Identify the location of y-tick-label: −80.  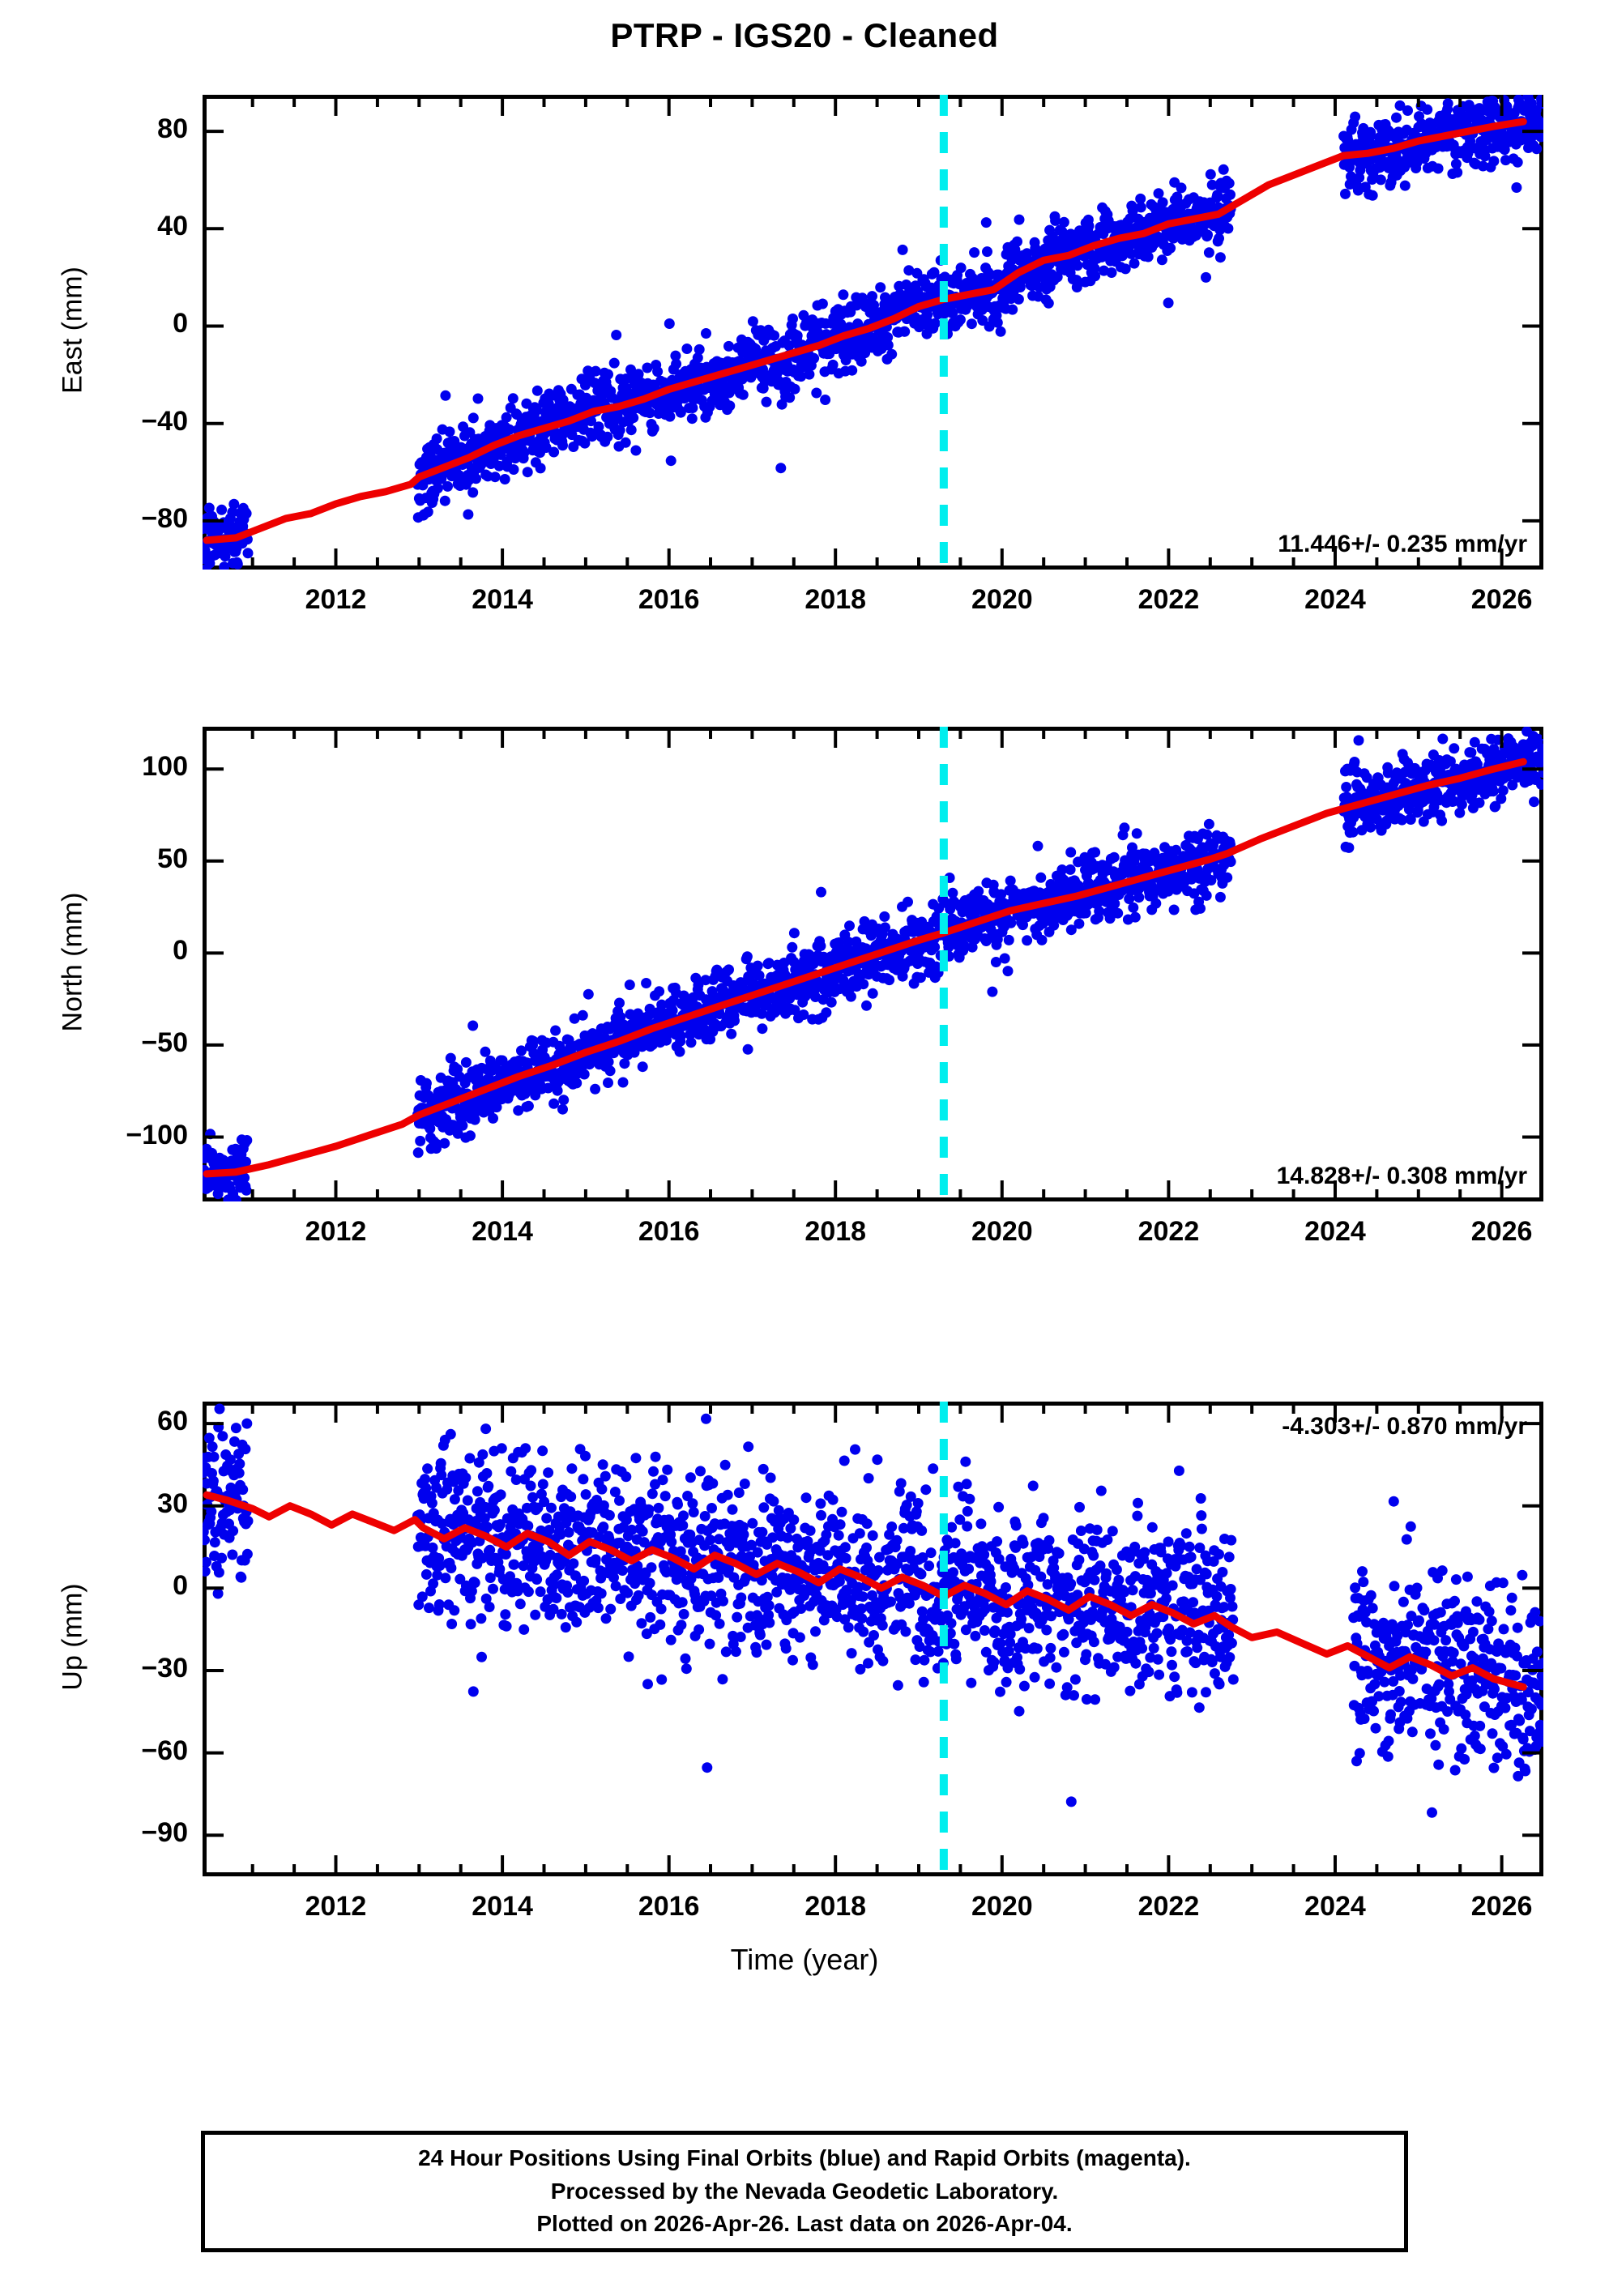
(164, 518).